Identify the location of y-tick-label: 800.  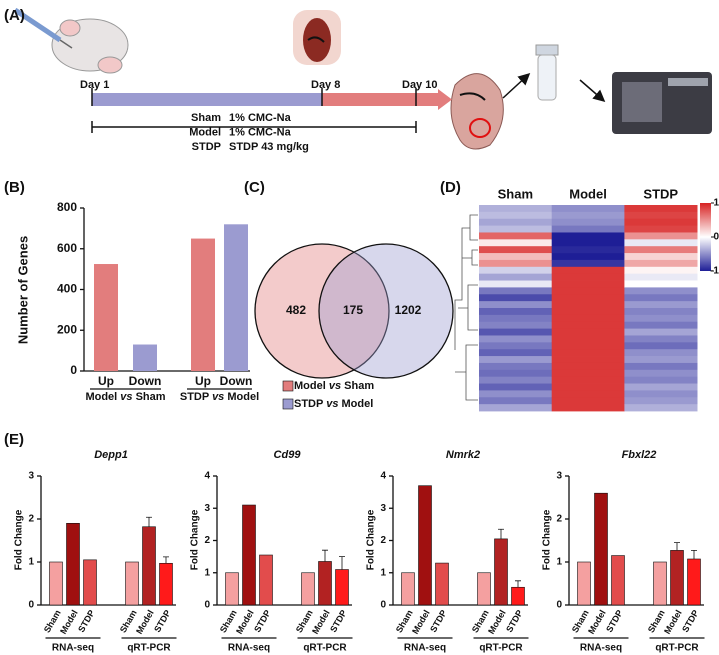
(67, 207).